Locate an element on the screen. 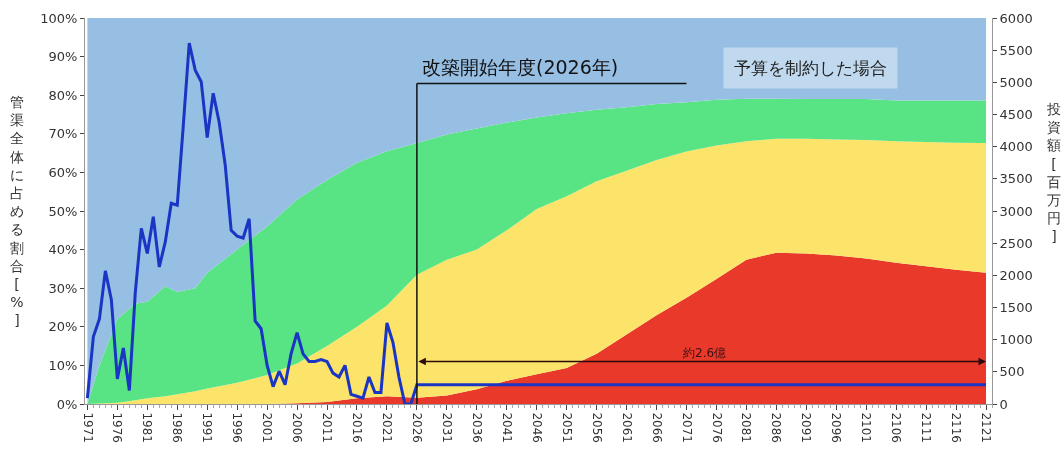 This screenshot has width=1064, height=451. x-tick-label: 2056 is located at coordinates (596, 427).